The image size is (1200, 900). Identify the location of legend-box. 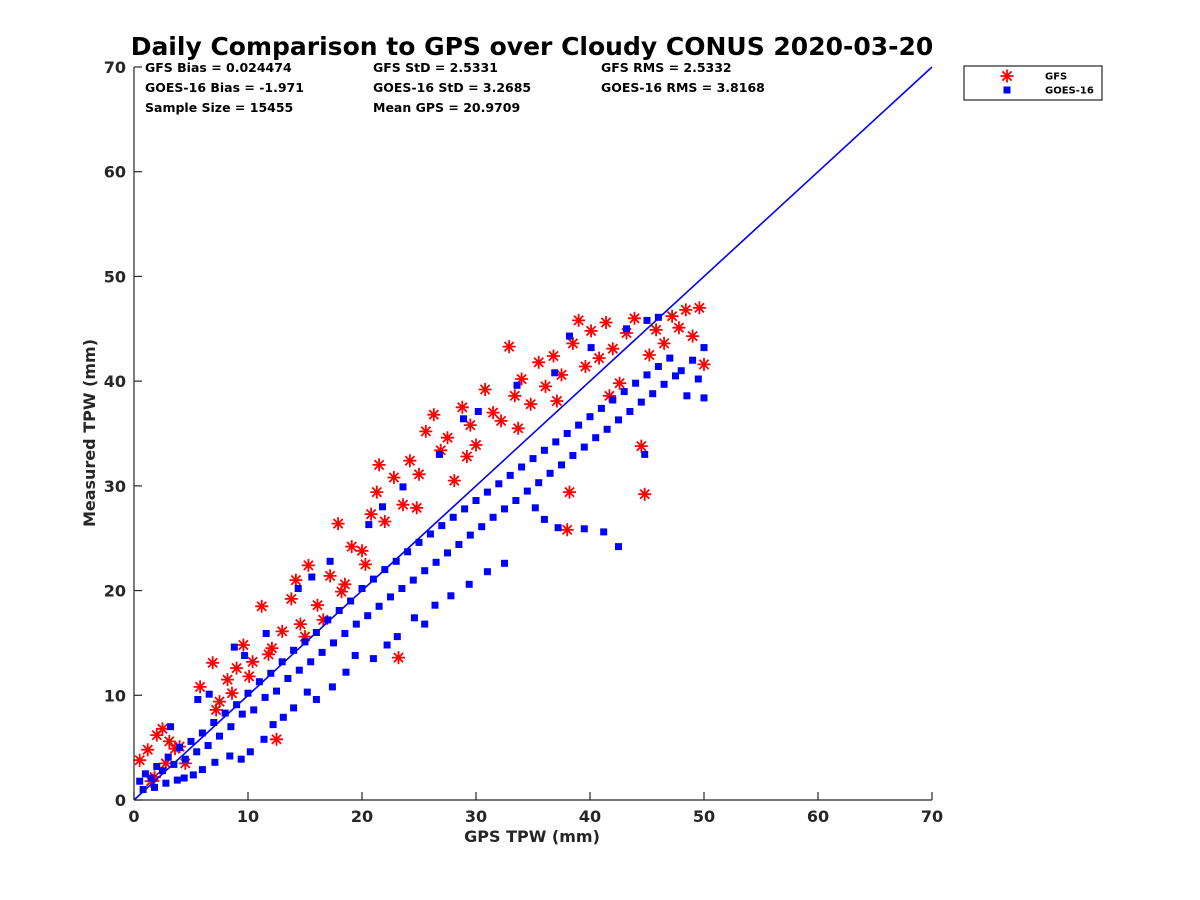
(1033, 83).